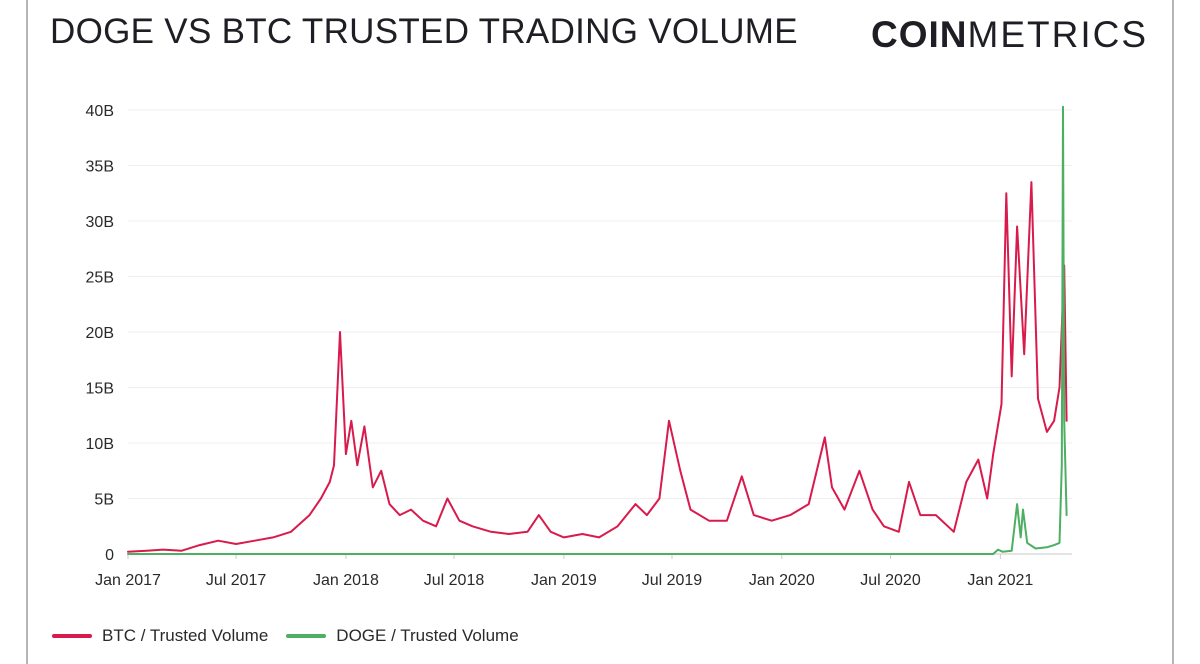 This screenshot has height=664, width=1200. Describe the element at coordinates (306, 636) in the screenshot. I see `legend-swatch-doge` at that location.